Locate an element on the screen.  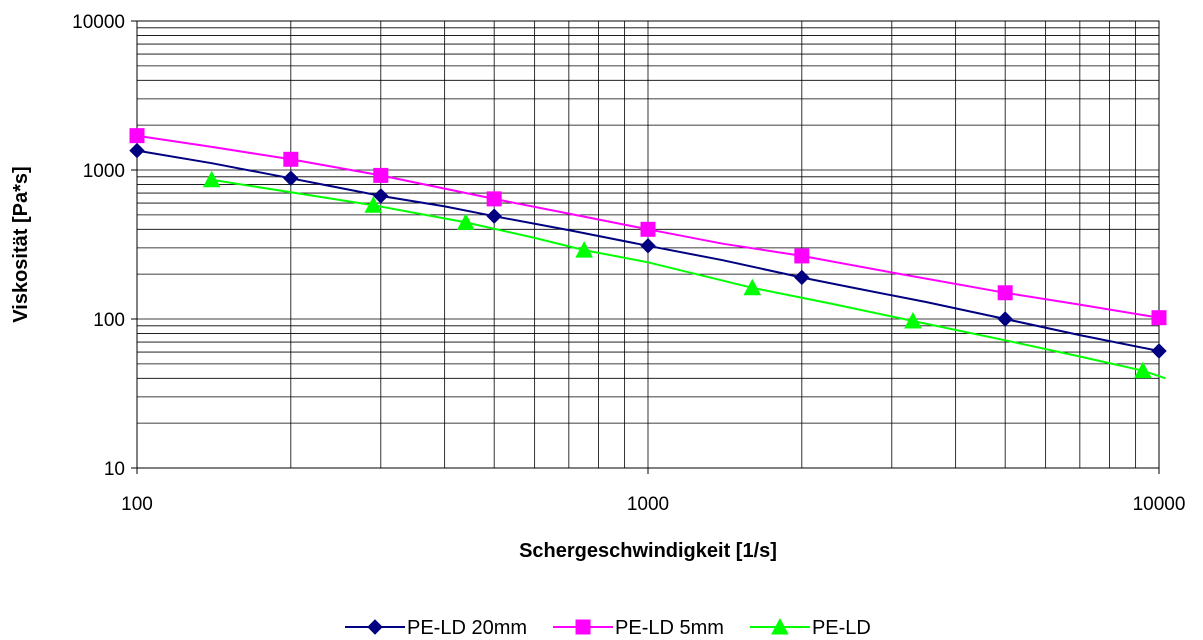
legend-label: PE-LD 5mm is located at coordinates (669, 628).